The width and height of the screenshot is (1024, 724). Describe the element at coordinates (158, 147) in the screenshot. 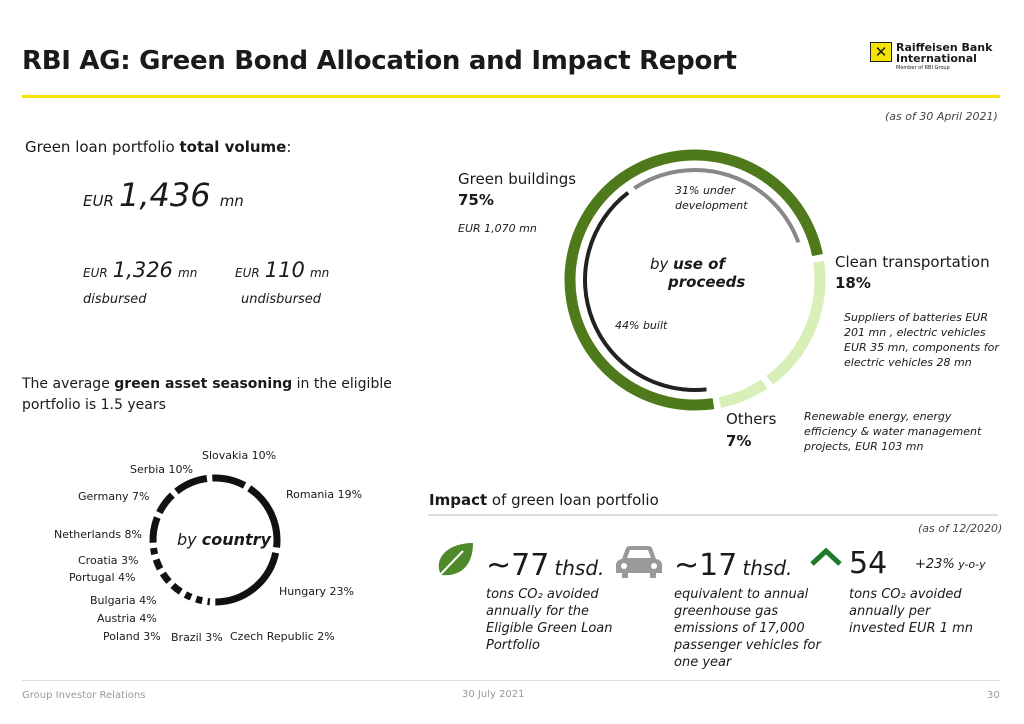

I see `portfolio-label: Green loan portfolio total volume:` at that location.